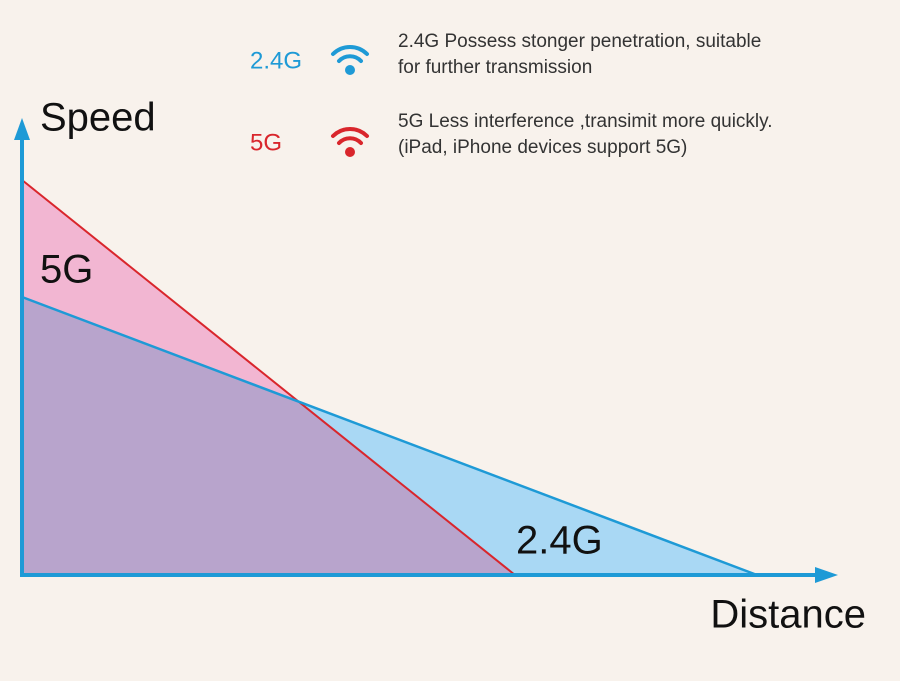 This screenshot has width=900, height=681. What do you see at coordinates (826, 575) in the screenshot?
I see `x-arrow` at bounding box center [826, 575].